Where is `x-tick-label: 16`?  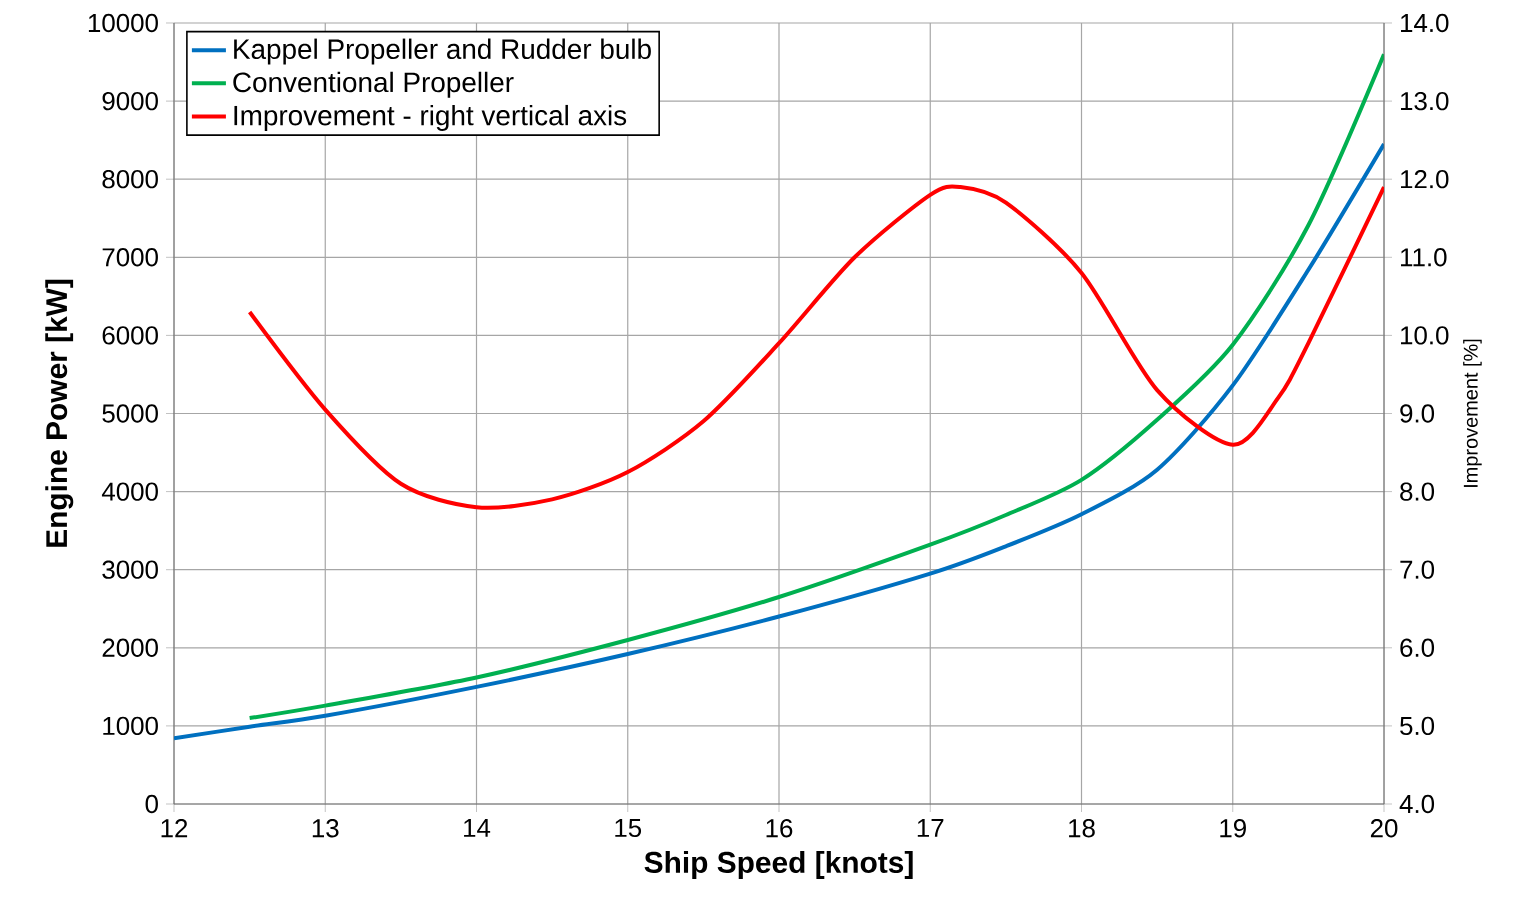
x-tick-label: 16 is located at coordinates (779, 828).